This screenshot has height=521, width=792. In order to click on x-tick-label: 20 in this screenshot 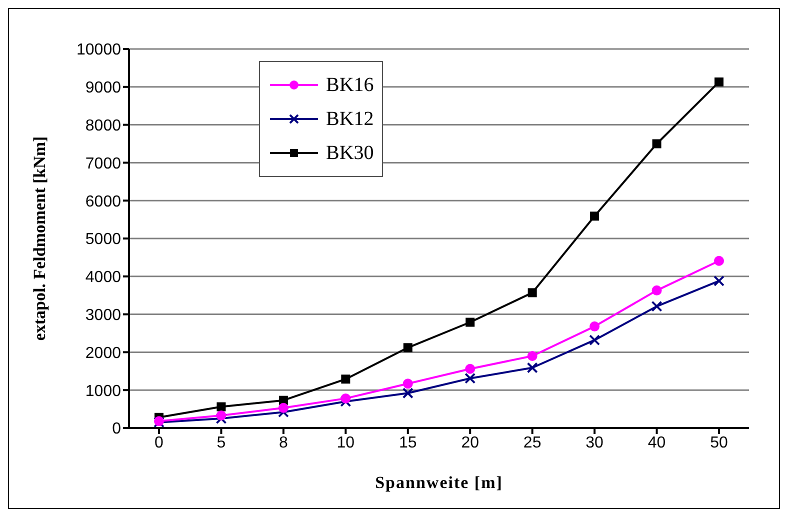, I will do `click(470, 443)`.